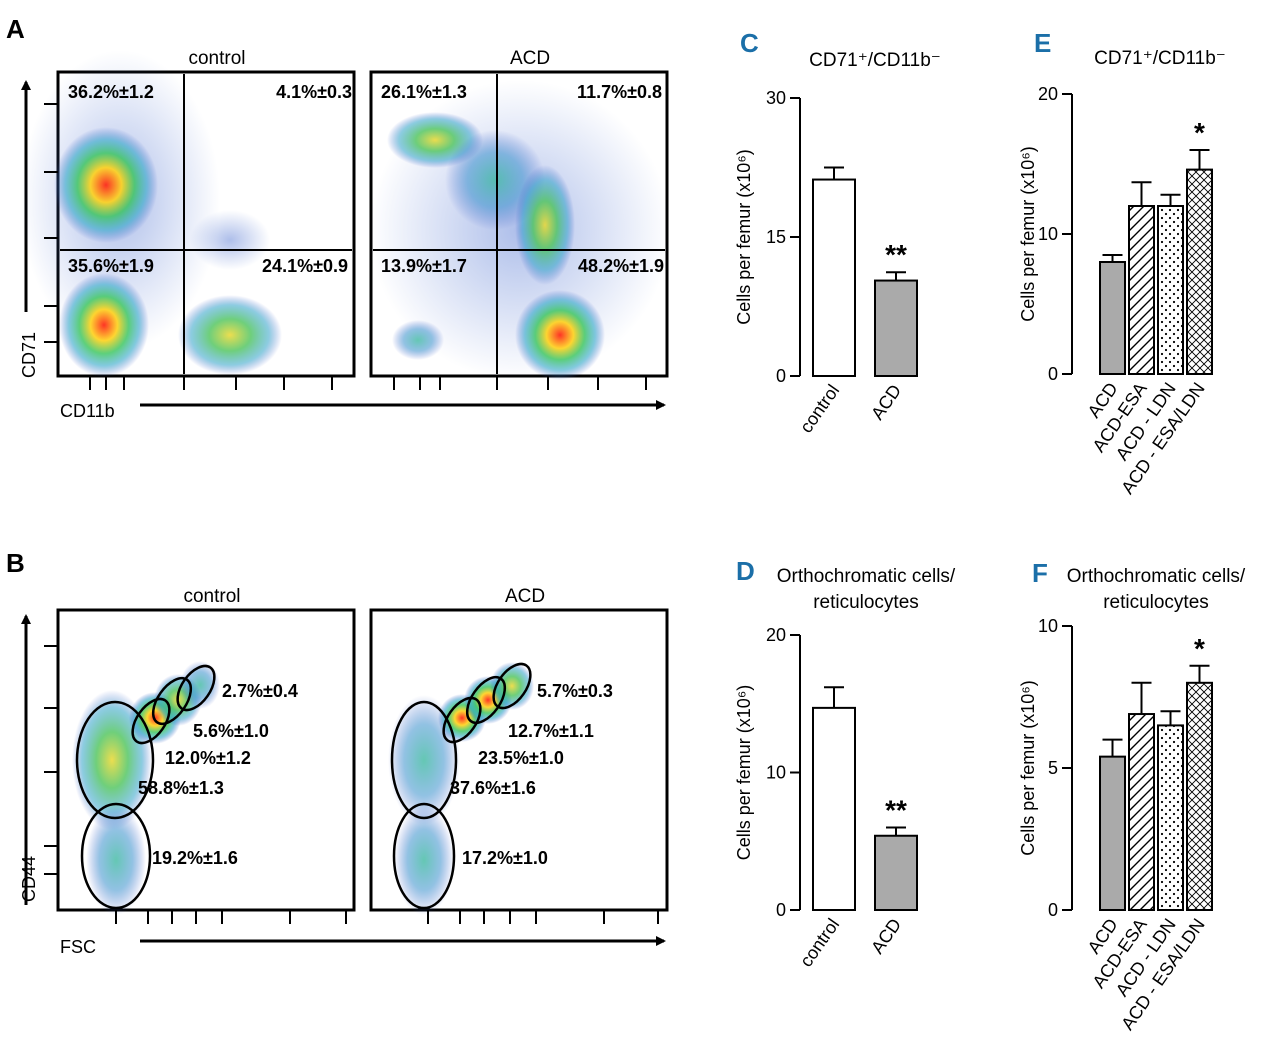  Describe the element at coordinates (15, 29) in the screenshot. I see `panel-letter-a: A` at that location.